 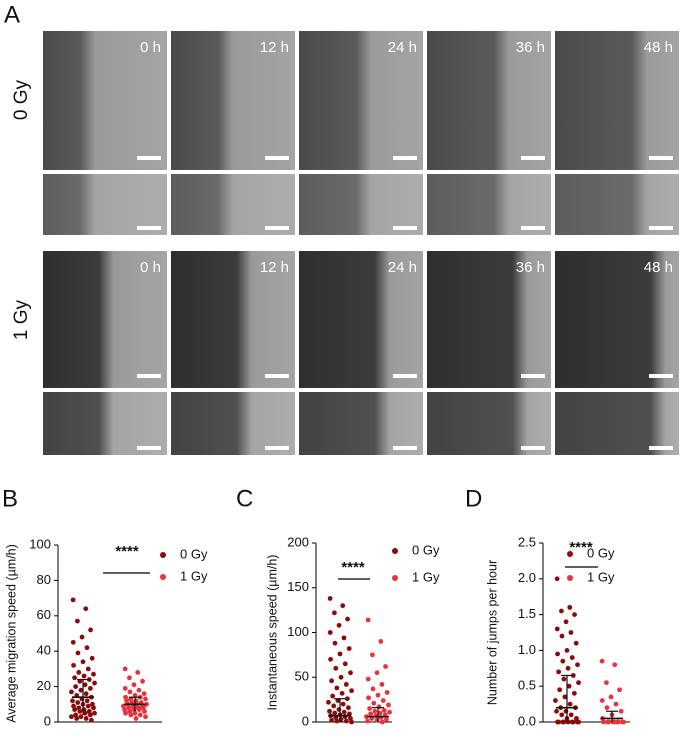 I want to click on time-label: 0 h, so click(x=150, y=47).